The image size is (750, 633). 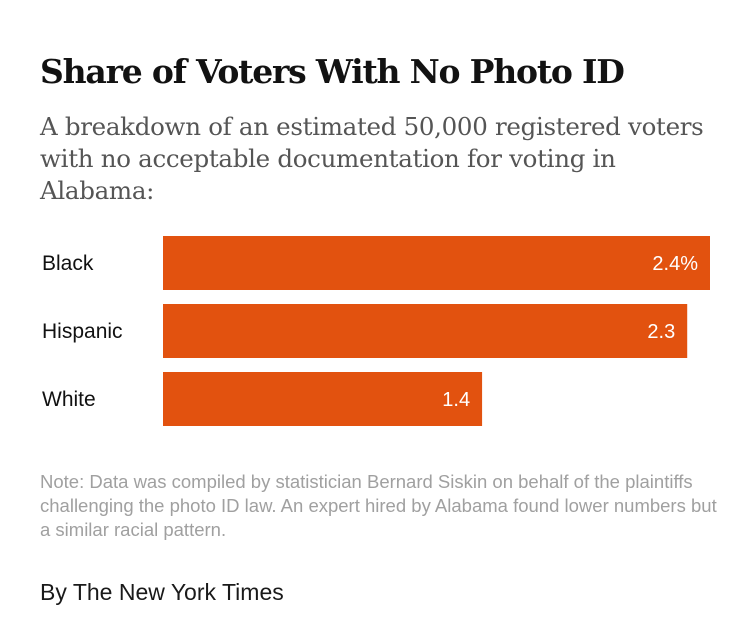 I want to click on value-label-black: 2.4%, so click(x=675, y=264).